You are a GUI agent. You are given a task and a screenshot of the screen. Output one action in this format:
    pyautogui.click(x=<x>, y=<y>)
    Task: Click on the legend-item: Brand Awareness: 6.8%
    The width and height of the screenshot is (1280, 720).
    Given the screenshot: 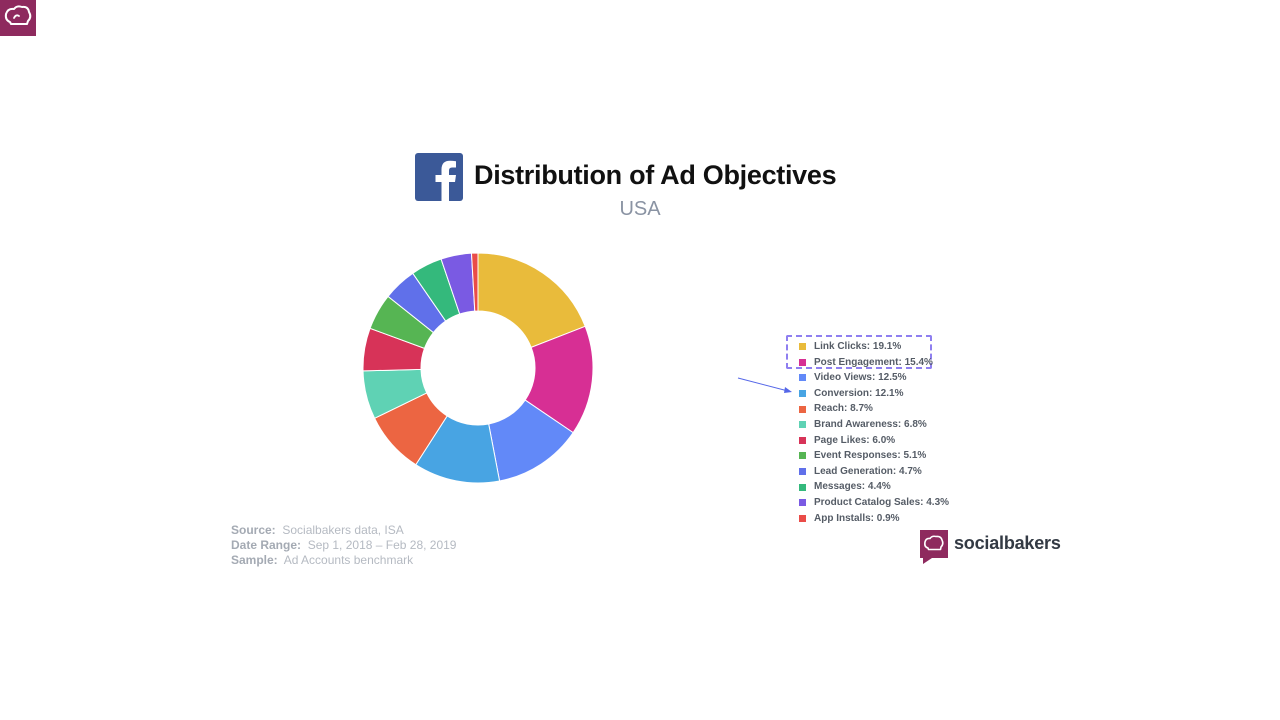 What is the action you would take?
    pyautogui.click(x=874, y=425)
    